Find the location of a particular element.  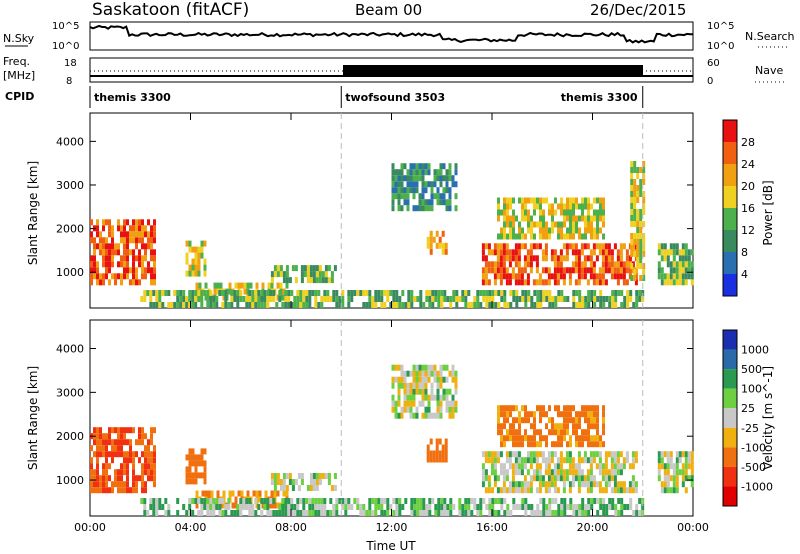

velocity-ylabel: Slant Range [km] is located at coordinates (33, 418).